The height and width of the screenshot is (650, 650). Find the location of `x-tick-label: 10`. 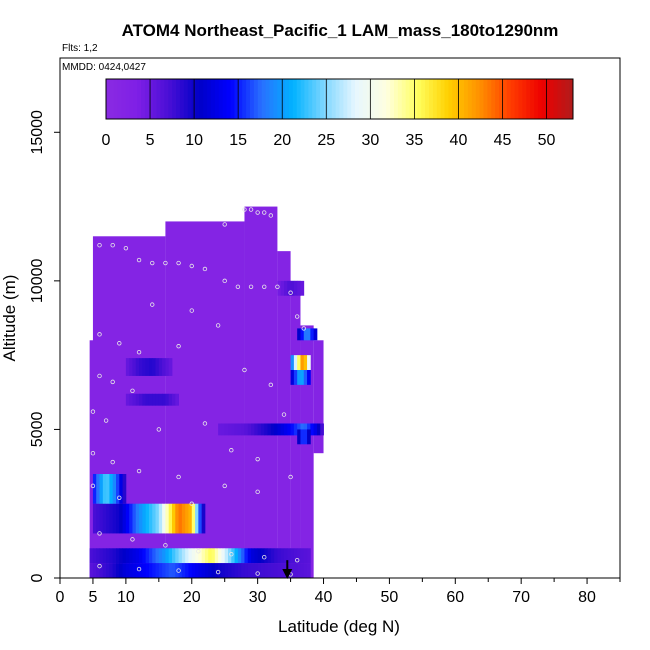

x-tick-label: 10 is located at coordinates (126, 597).